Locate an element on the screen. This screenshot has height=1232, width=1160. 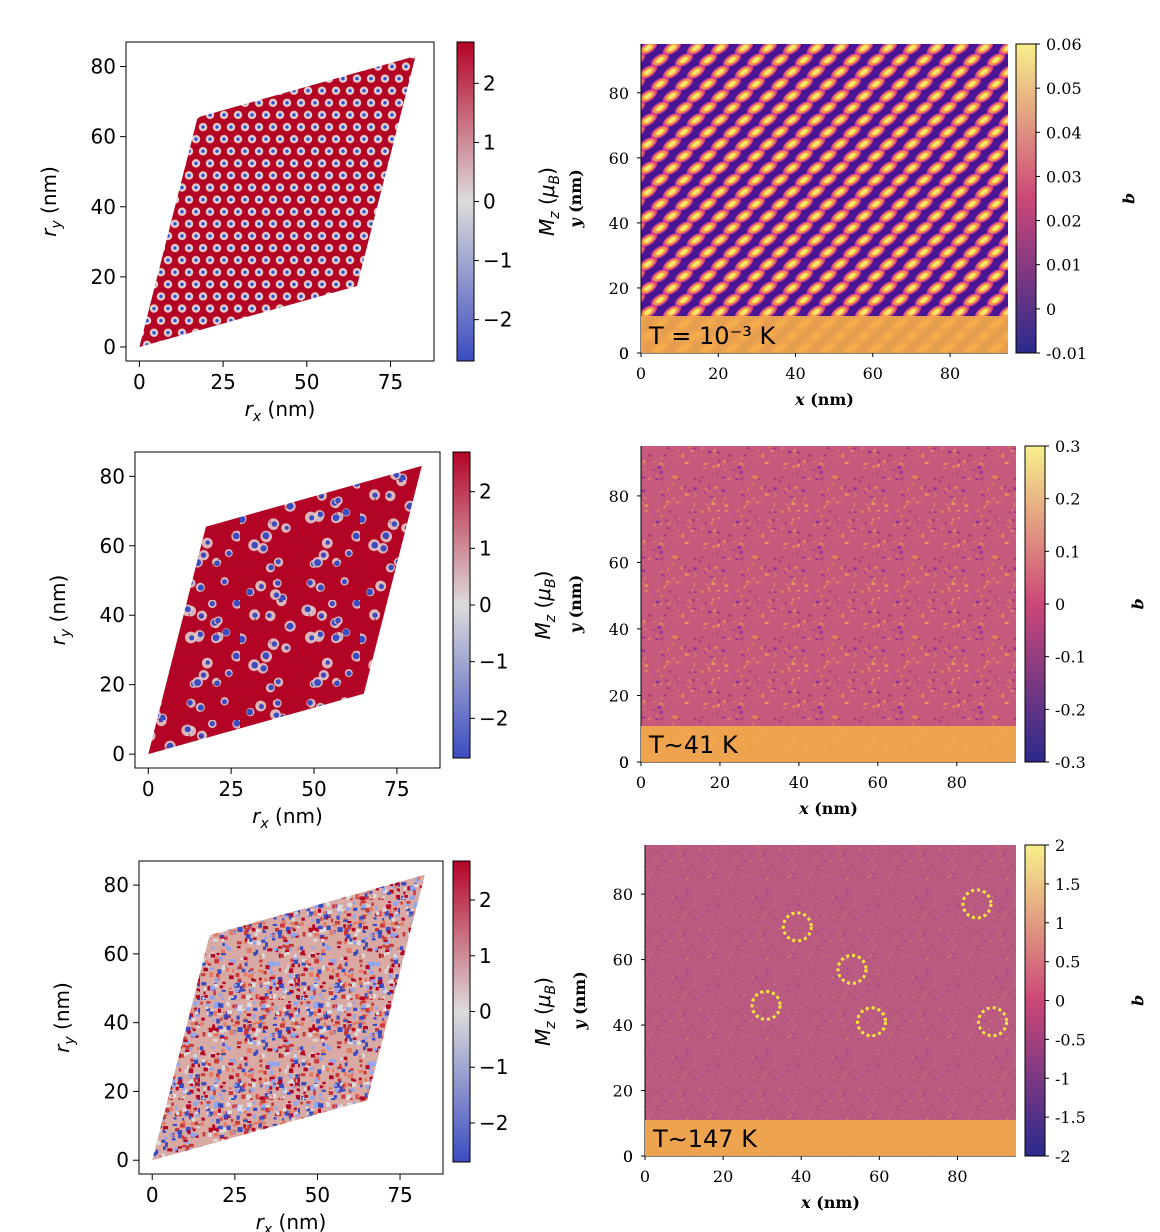
colorbar-tick-label: 0.2 is located at coordinates (1067, 499).